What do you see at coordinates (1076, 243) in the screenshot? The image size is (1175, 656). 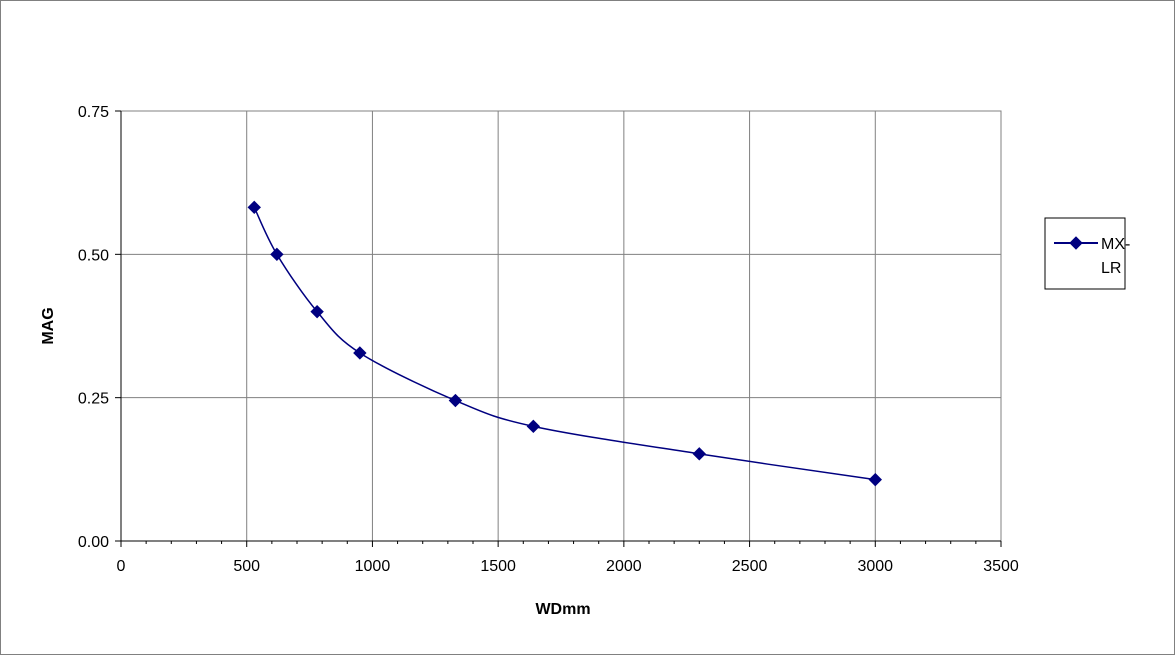 I see `legend-marker` at bounding box center [1076, 243].